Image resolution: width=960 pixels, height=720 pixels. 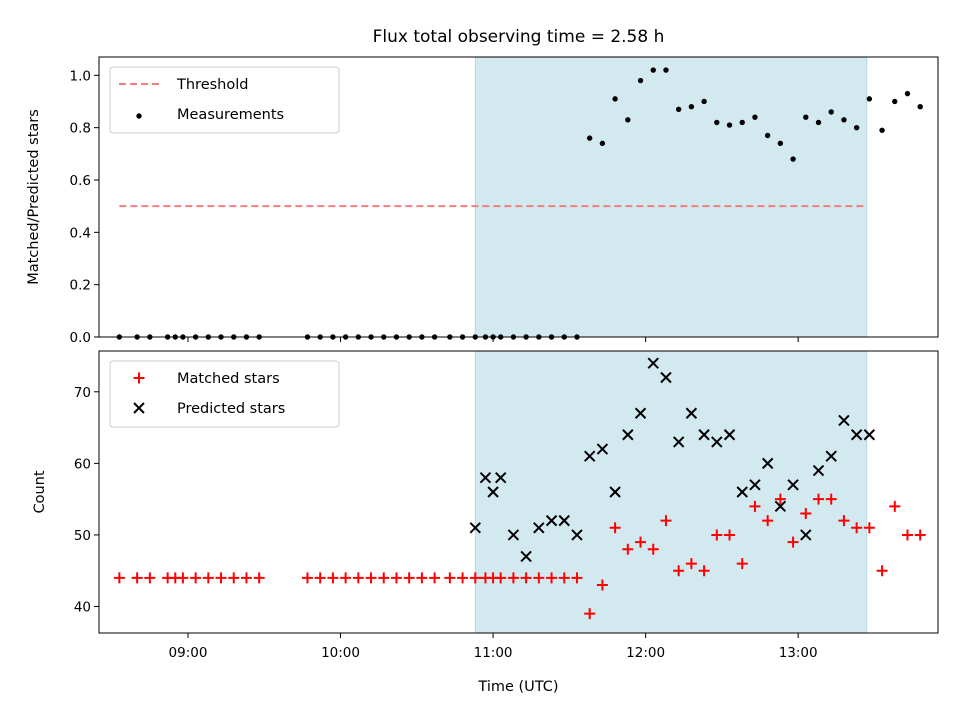 What do you see at coordinates (84, 207) in the screenshot?
I see `top-y-axis-ticks: 0.0 0.2 0.4 0.6 0.8 1.0` at bounding box center [84, 207].